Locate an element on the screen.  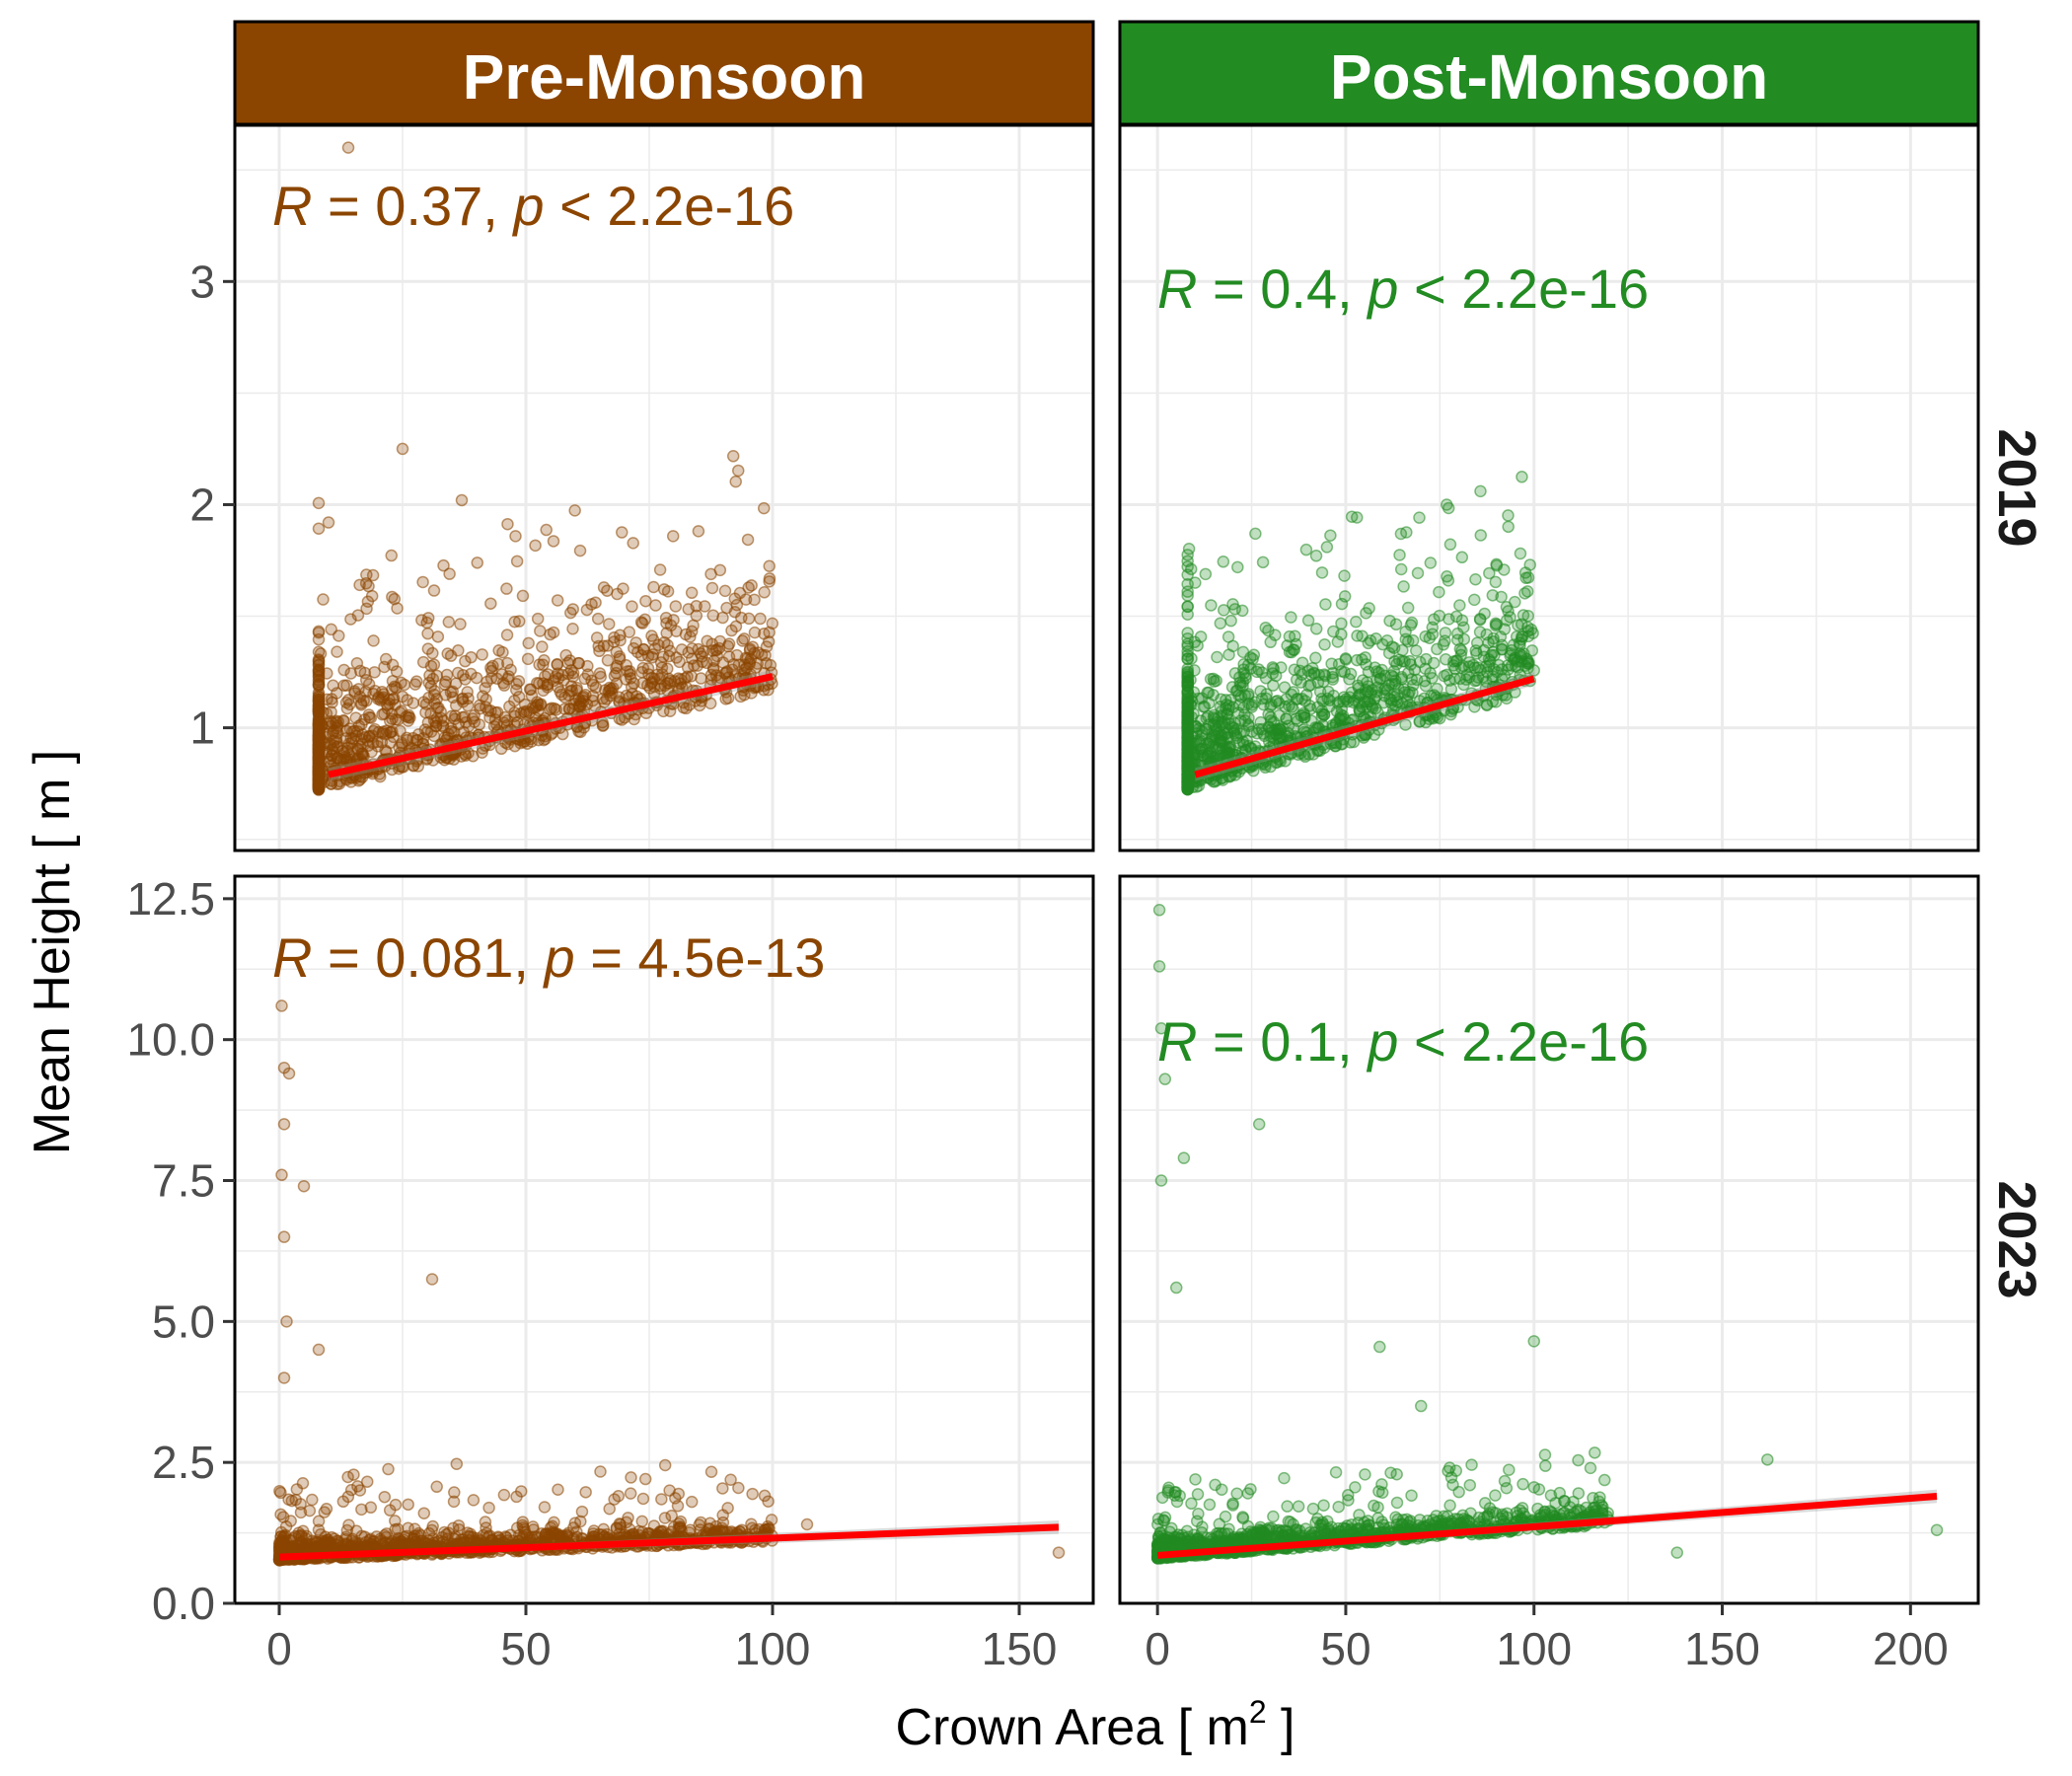
y-tick-label: 7.5 is located at coordinates (184, 1181).